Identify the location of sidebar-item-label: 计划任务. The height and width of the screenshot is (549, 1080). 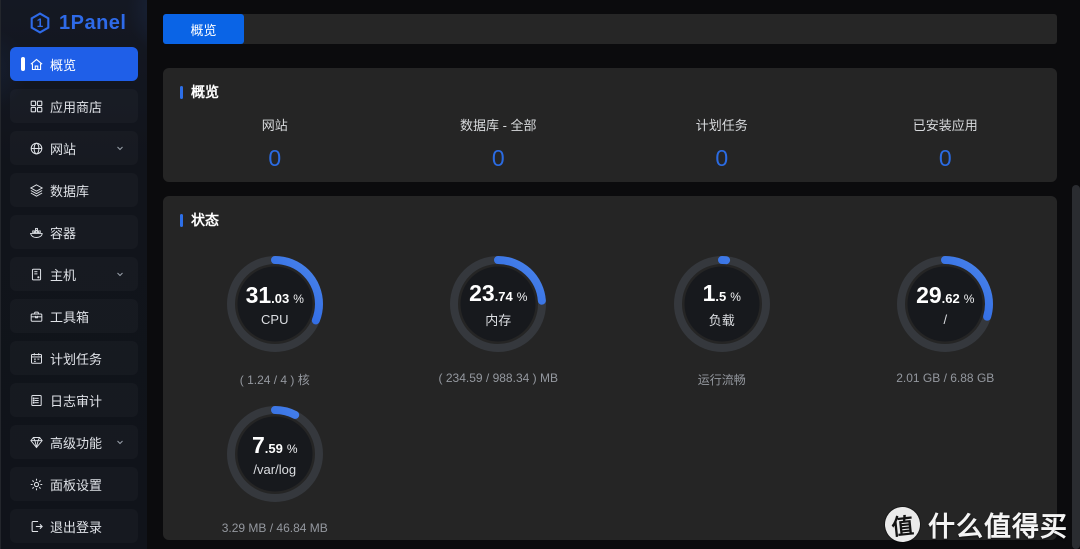
(76, 359).